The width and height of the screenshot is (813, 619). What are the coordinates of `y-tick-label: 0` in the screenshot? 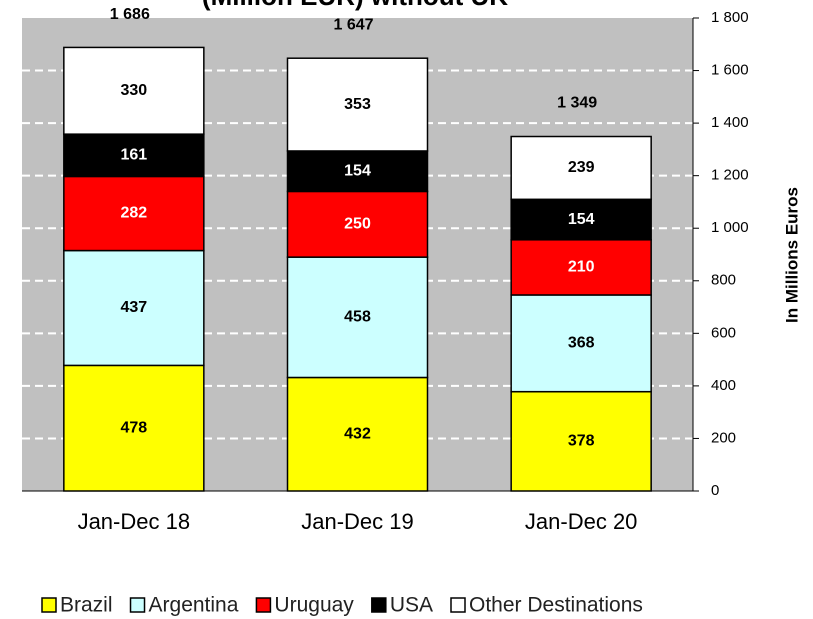 It's located at (715, 490).